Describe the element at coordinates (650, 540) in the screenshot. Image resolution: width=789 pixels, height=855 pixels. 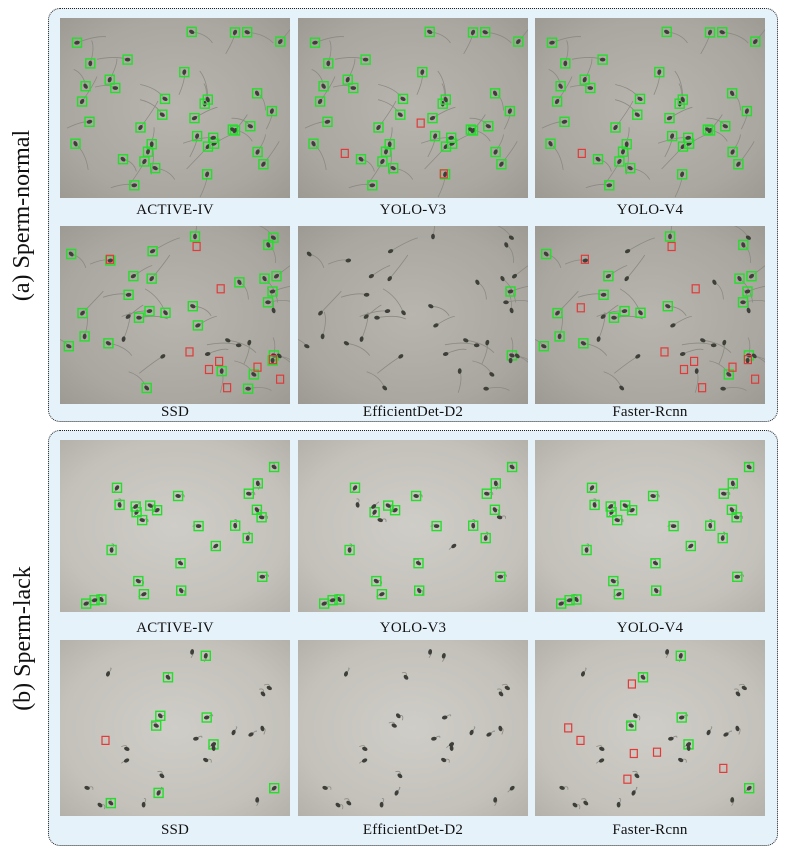
I see `cell-b-yolo-v4: YOLO-V4` at that location.